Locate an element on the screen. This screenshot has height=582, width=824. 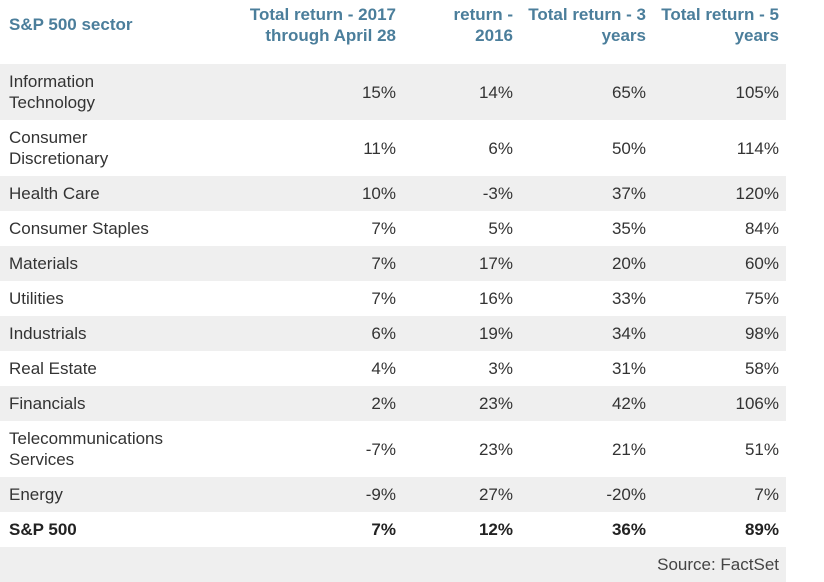
value-cell-text: 31% is located at coordinates (628, 368).